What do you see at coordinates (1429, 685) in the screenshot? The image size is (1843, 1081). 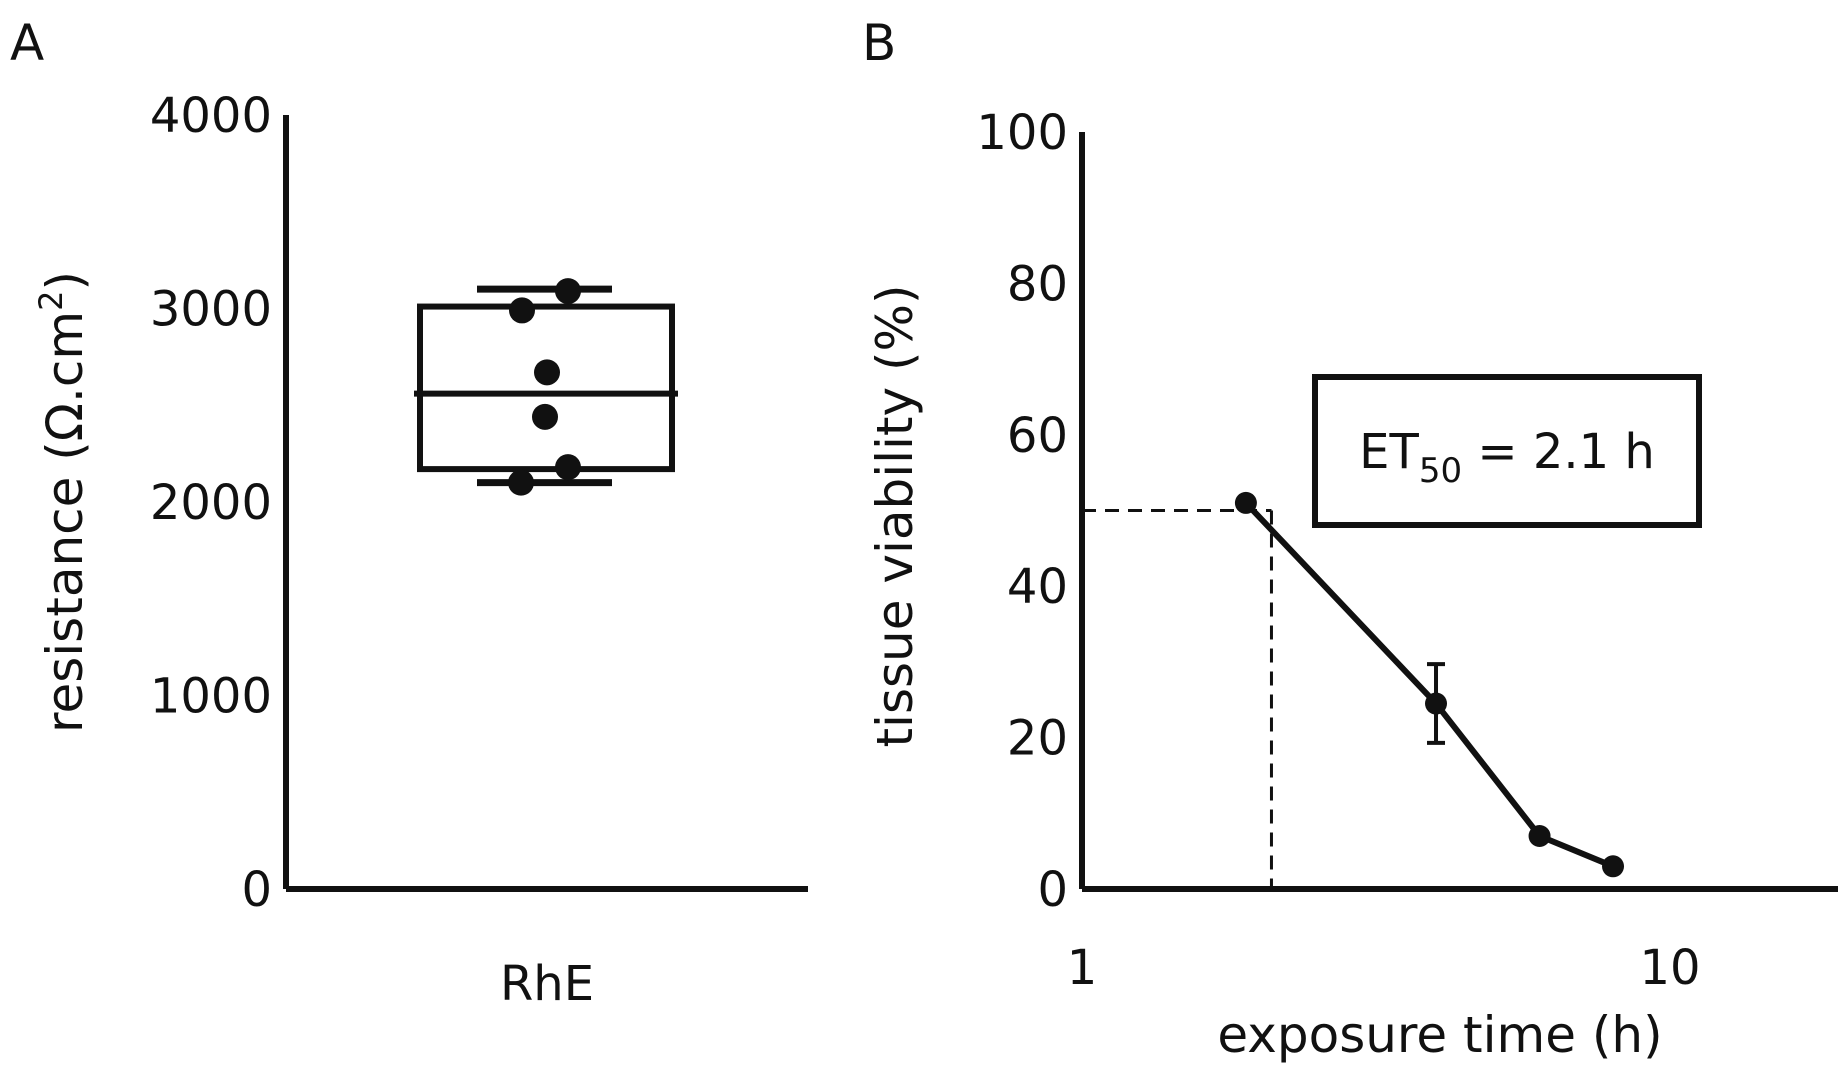 I see `series-line` at bounding box center [1429, 685].